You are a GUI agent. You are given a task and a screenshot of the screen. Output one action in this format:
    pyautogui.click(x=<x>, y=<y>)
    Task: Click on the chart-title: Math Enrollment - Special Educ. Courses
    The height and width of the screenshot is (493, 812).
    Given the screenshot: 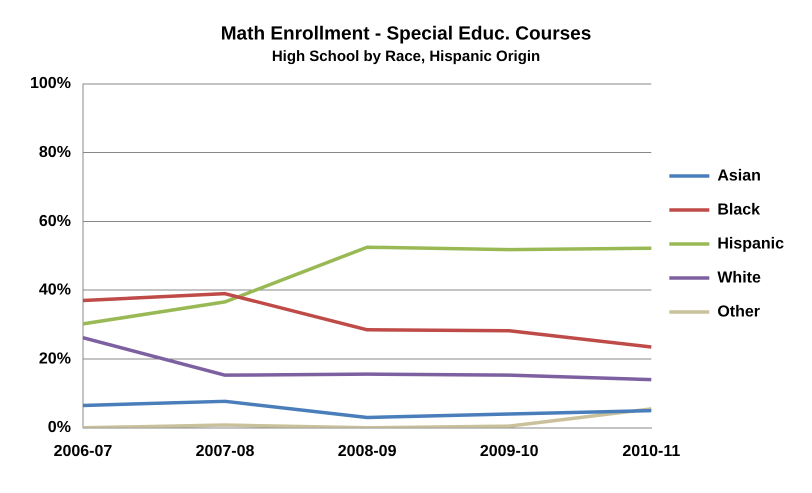 What is the action you would take?
    pyautogui.click(x=406, y=34)
    